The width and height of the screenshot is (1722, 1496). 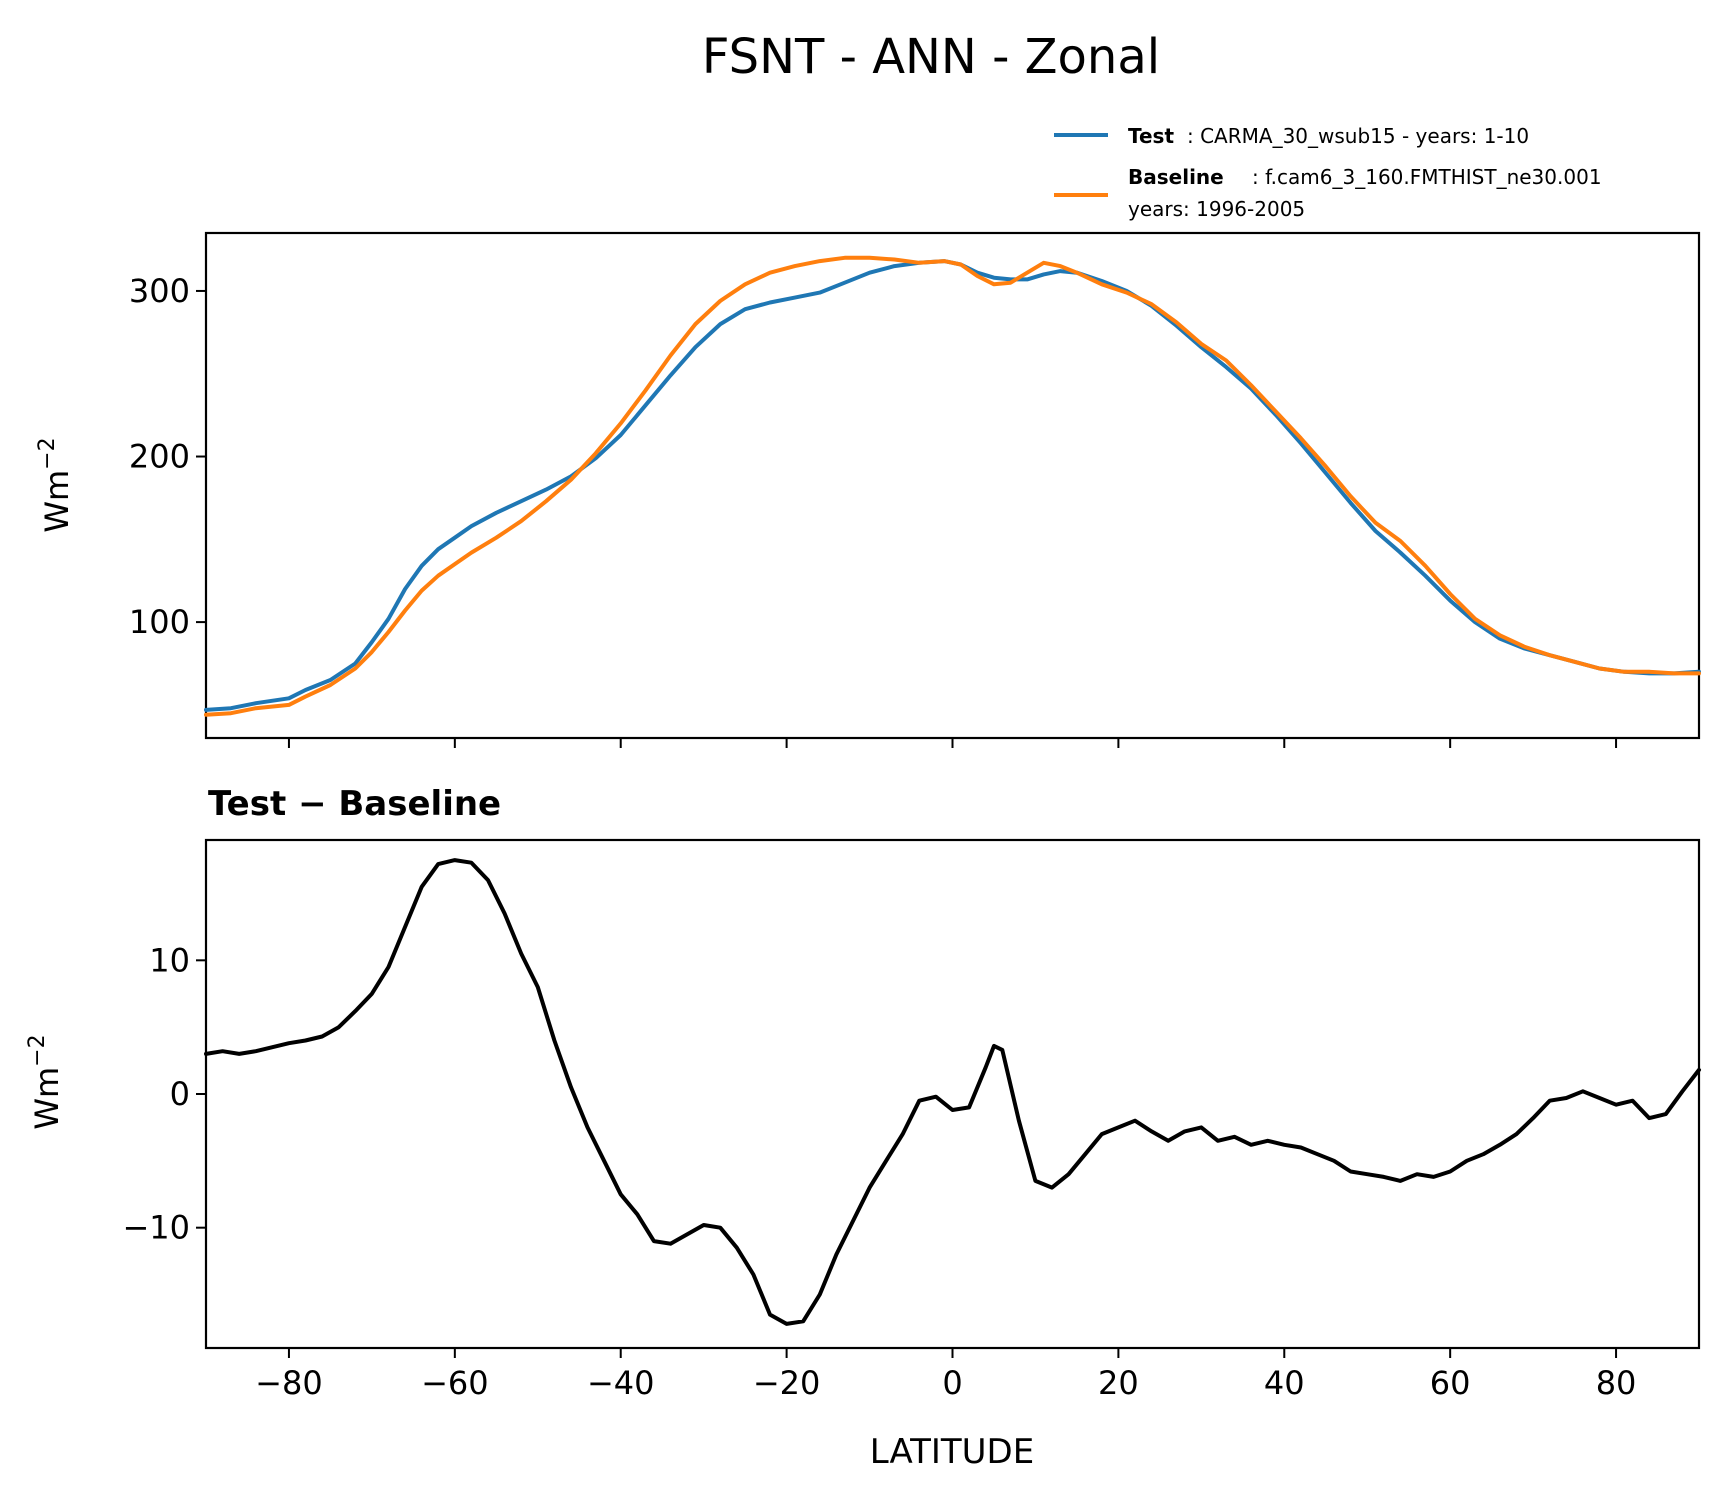 I want to click on bottom-panel-title: Test − Baseline, so click(x=354, y=804).